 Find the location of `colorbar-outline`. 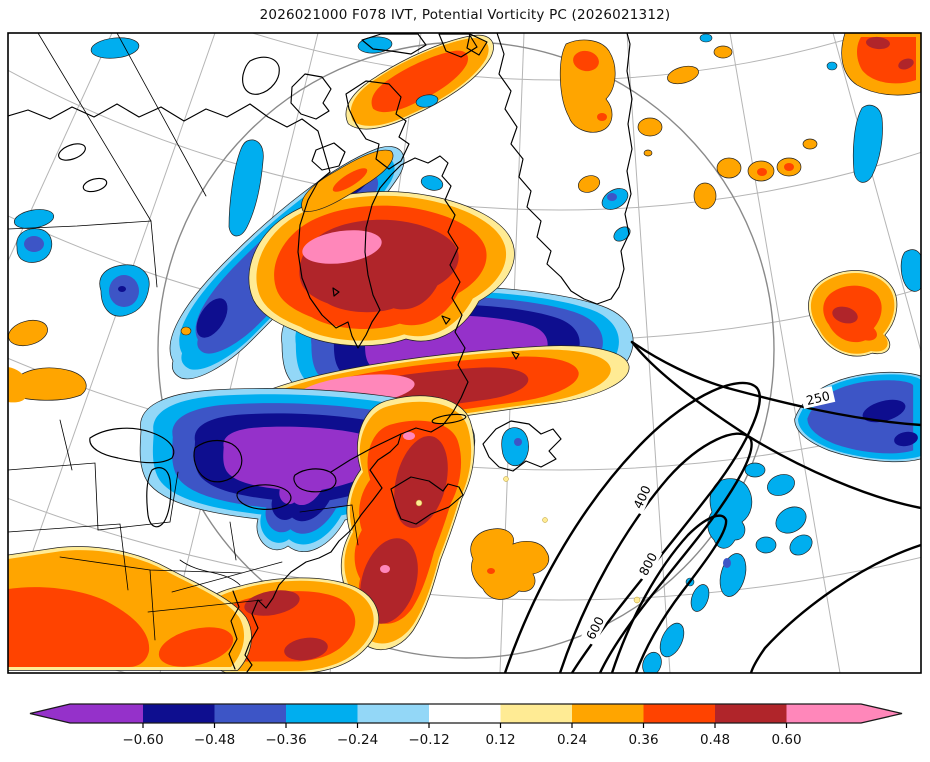

colorbar-outline is located at coordinates (466, 713).